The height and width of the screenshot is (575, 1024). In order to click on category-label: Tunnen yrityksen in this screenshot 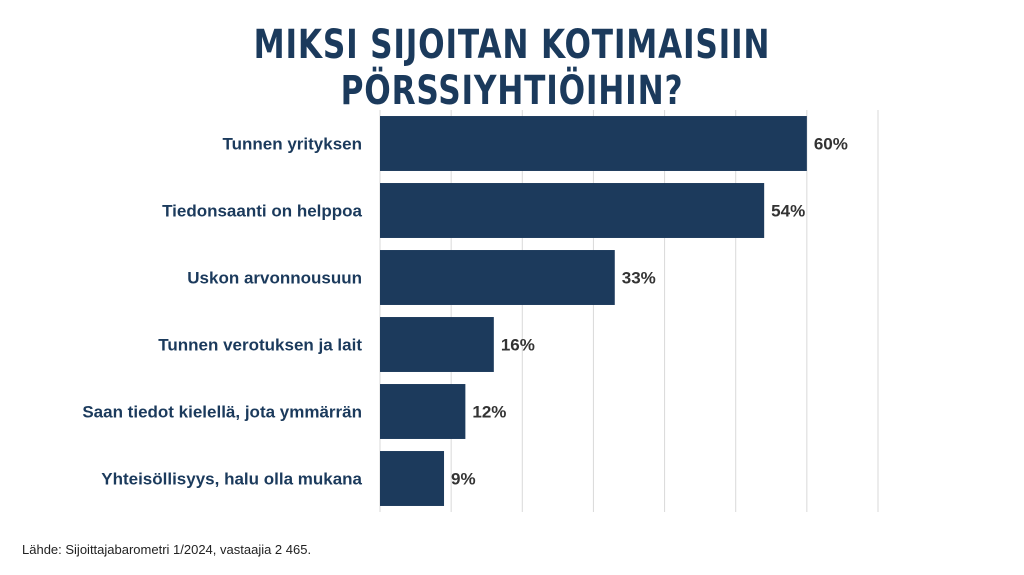, I will do `click(293, 144)`.